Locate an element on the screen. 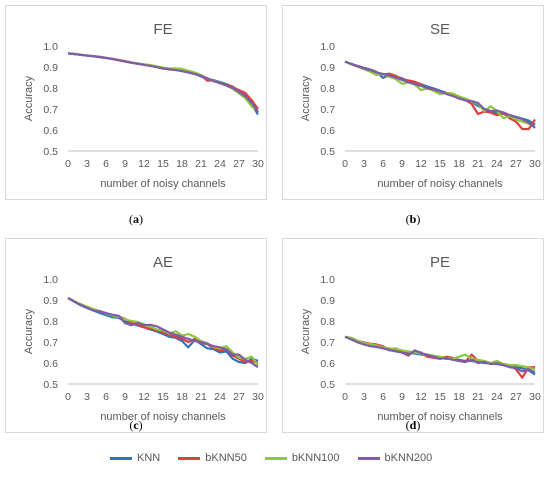 The height and width of the screenshot is (494, 550). chart-title: SE is located at coordinates (440, 29).